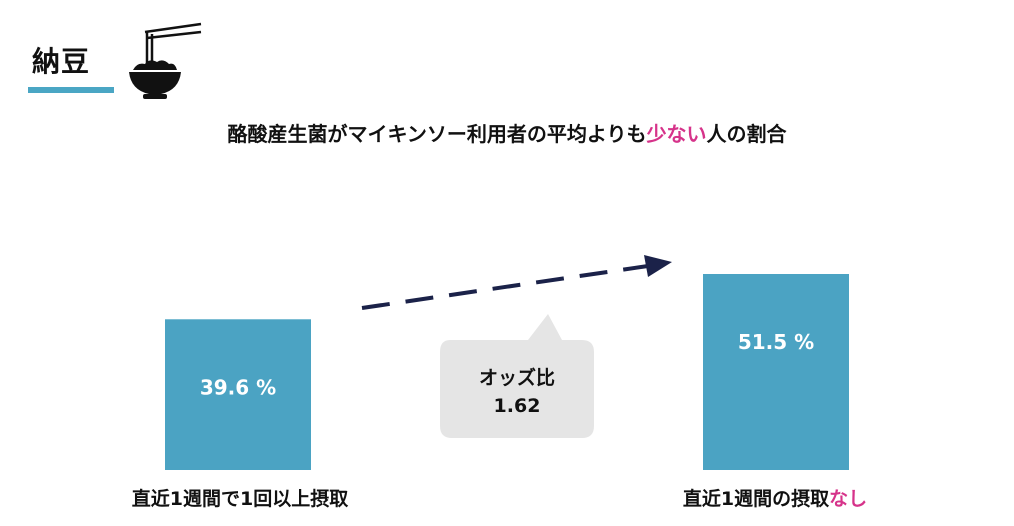 The image size is (1014, 526). I want to click on category-label-2: 直近1週間の摂取なし, so click(775, 497).